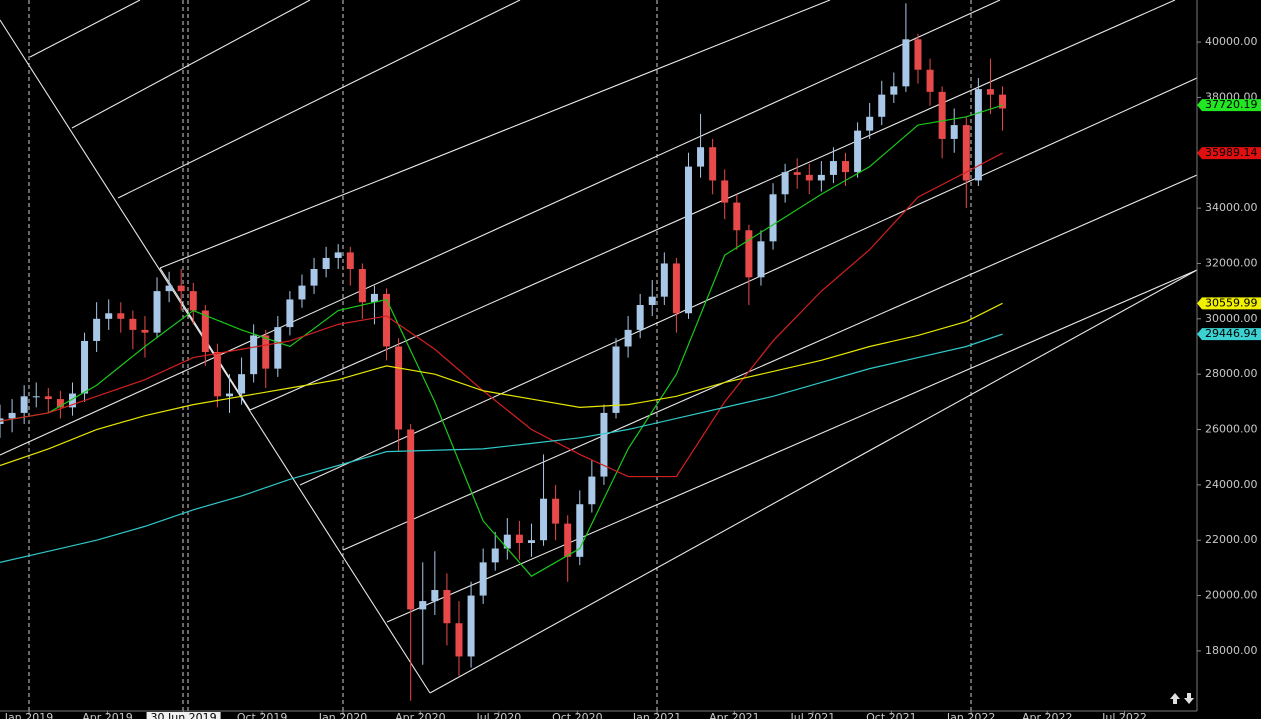 Image resolution: width=1261 pixels, height=719 pixels. What do you see at coordinates (28, 715) in the screenshot?
I see `x-tick-label: Jan 2019` at bounding box center [28, 715].